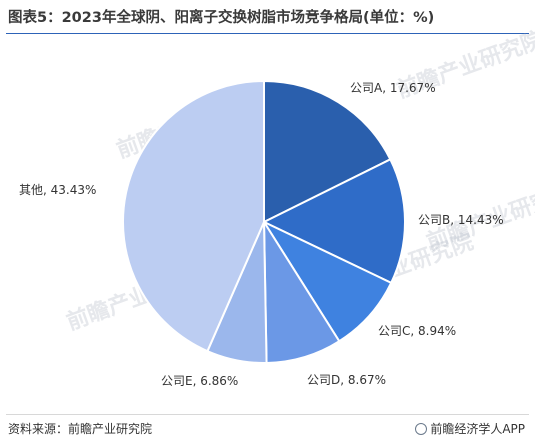 The height and width of the screenshot is (448, 535). What do you see at coordinates (417, 331) in the screenshot?
I see `slice-label-2: 公司C, 8.94%` at bounding box center [417, 331].